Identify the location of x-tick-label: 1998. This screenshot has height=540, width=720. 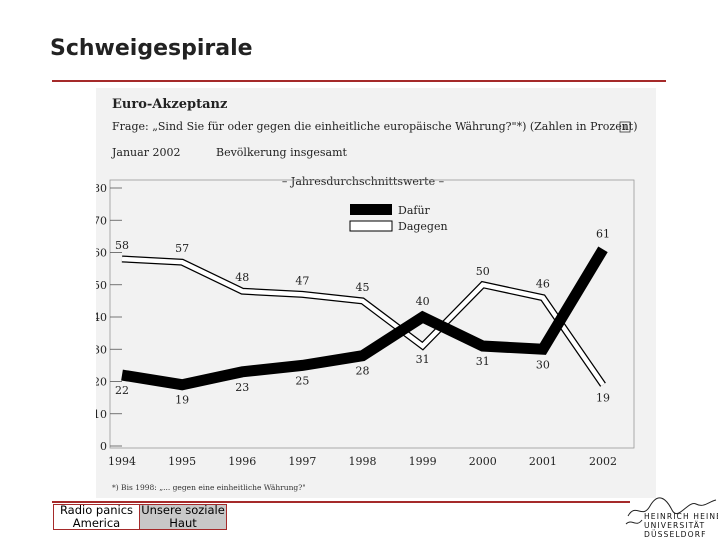
(363, 461).